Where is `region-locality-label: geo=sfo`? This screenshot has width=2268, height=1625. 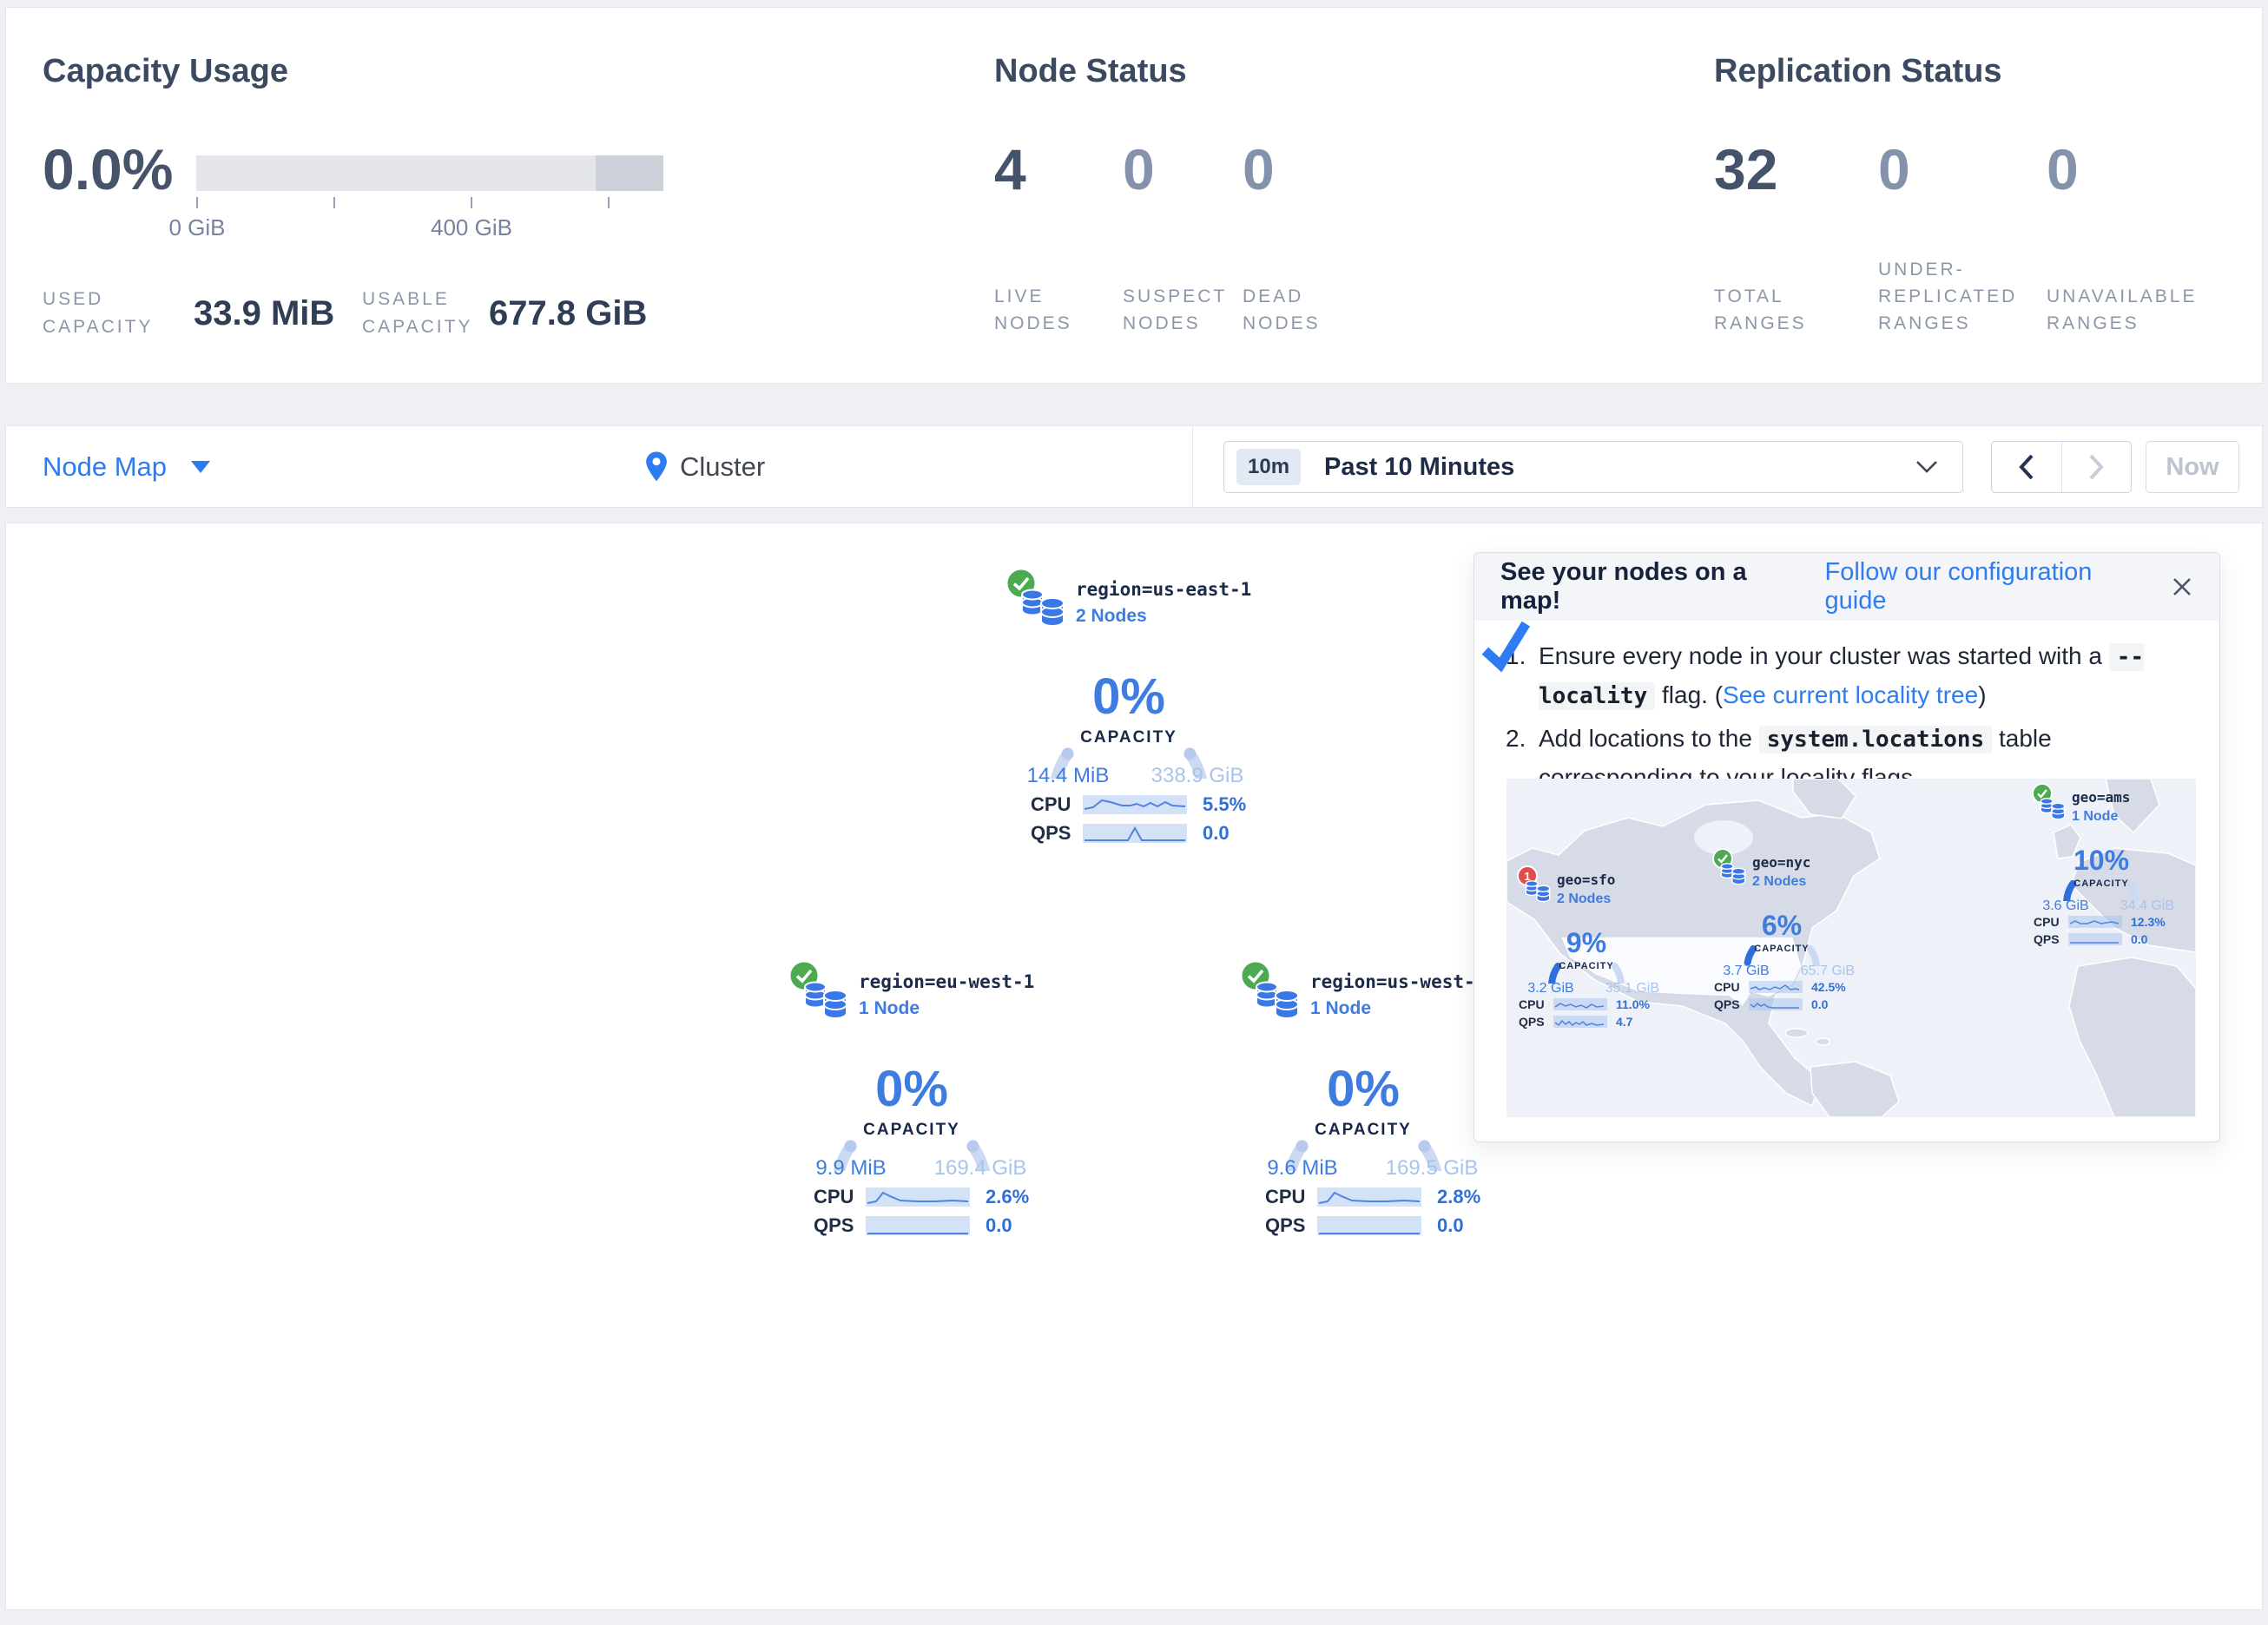
region-locality-label: geo=sfo is located at coordinates (1587, 880).